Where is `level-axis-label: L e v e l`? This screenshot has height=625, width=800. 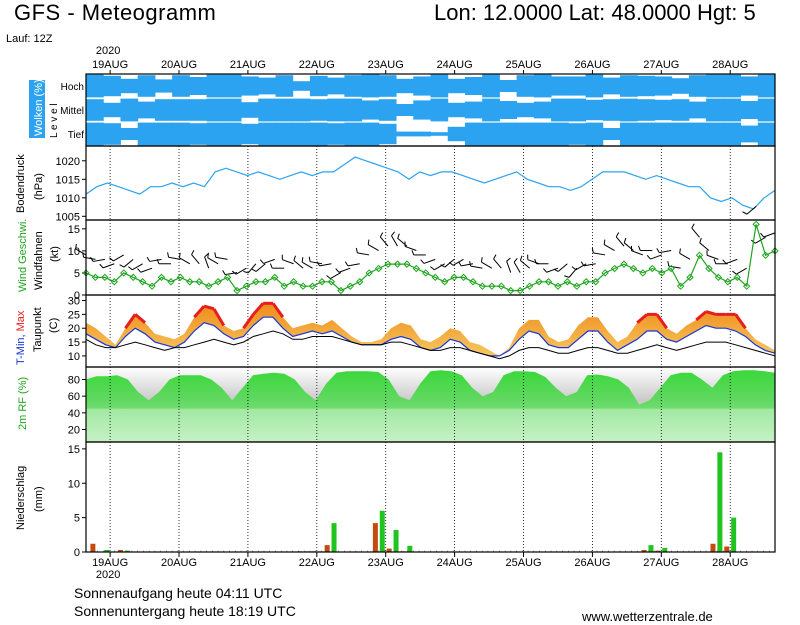
level-axis-label: L e v e l is located at coordinates (54, 120).